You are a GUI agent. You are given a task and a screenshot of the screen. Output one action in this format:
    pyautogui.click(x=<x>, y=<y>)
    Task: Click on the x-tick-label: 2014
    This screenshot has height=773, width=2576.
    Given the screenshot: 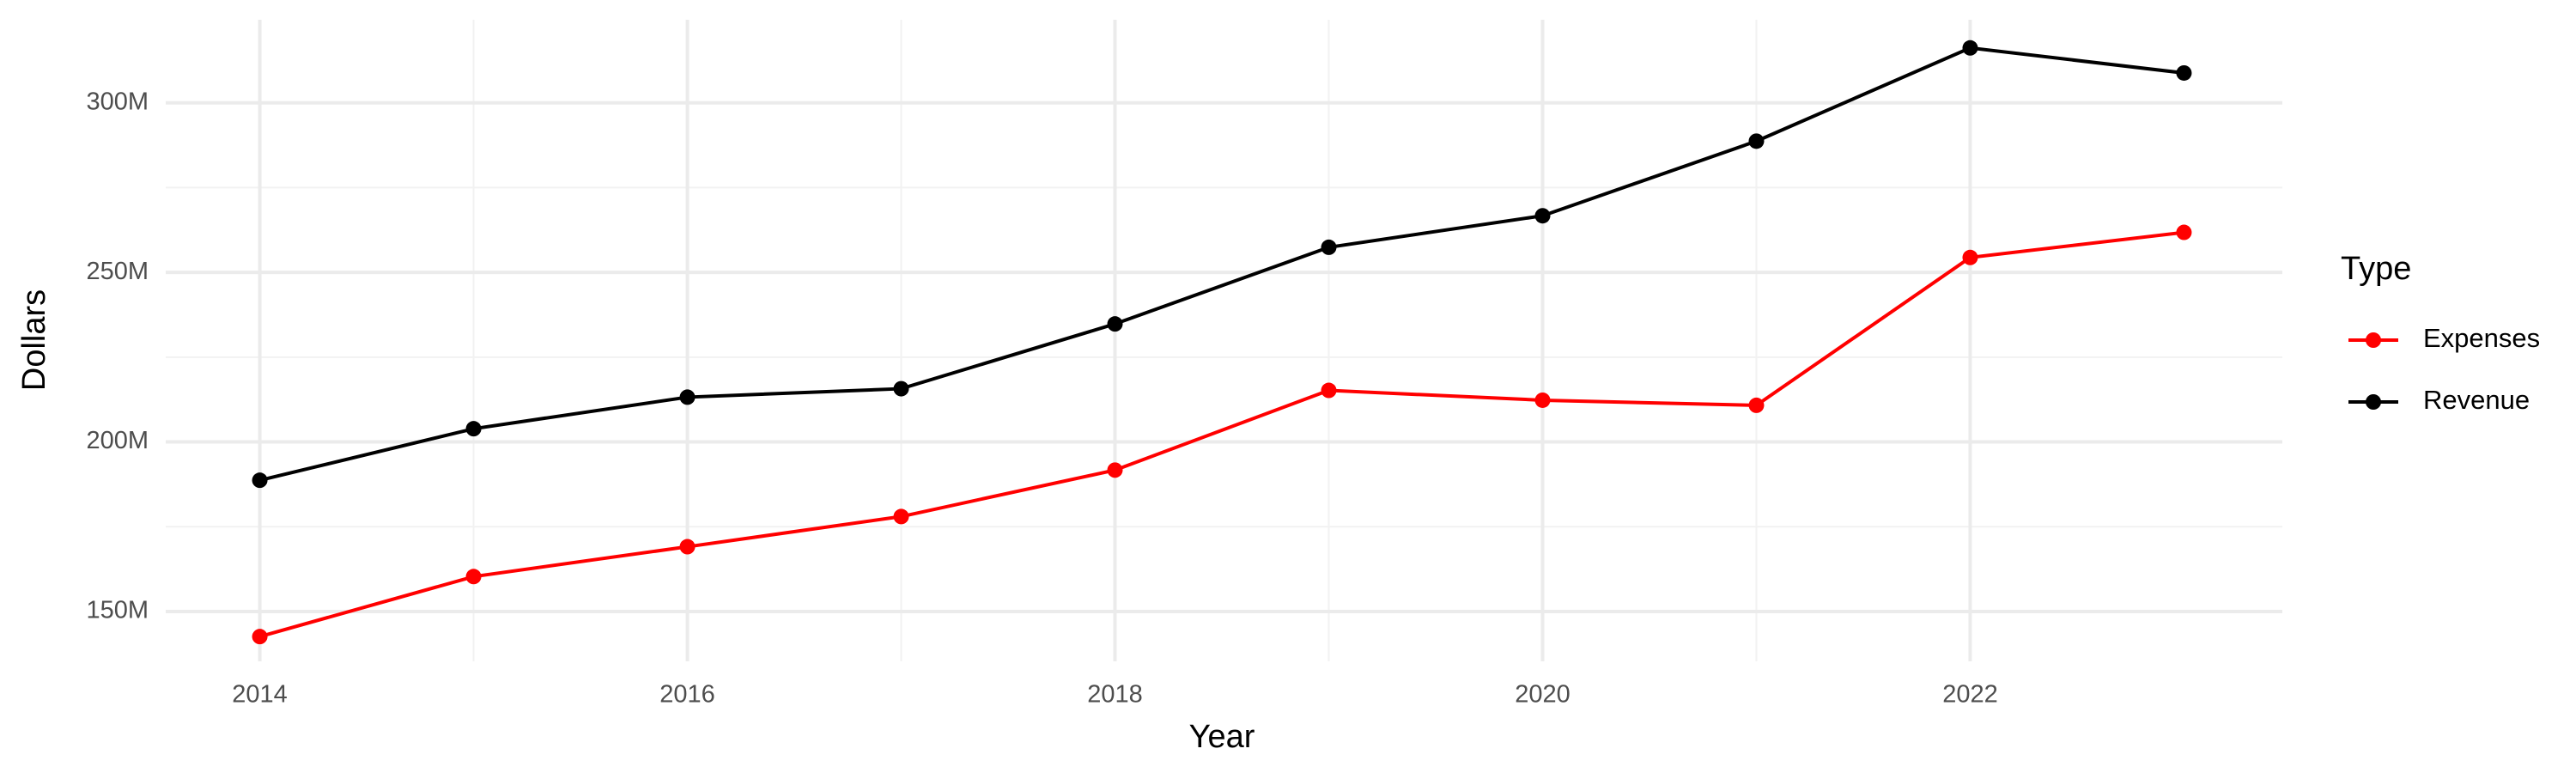 What is the action you would take?
    pyautogui.click(x=260, y=695)
    